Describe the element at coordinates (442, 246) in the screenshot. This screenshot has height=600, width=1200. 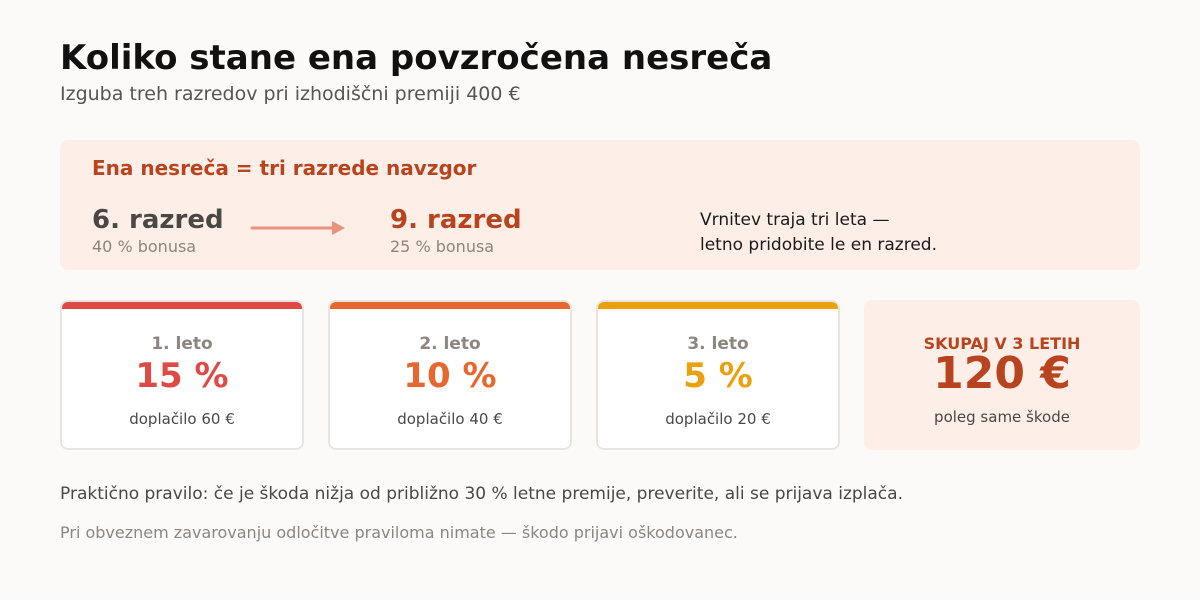
I see `to-class-bonus: 25 % bonusa` at that location.